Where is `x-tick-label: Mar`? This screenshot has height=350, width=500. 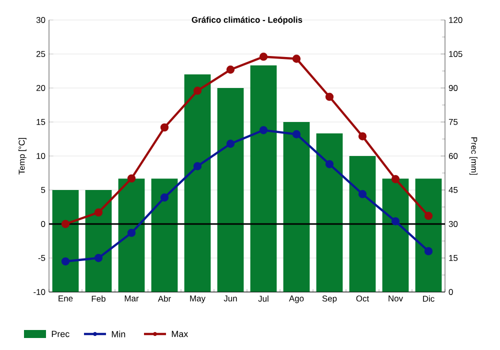 x-tick-label: Mar is located at coordinates (131, 299).